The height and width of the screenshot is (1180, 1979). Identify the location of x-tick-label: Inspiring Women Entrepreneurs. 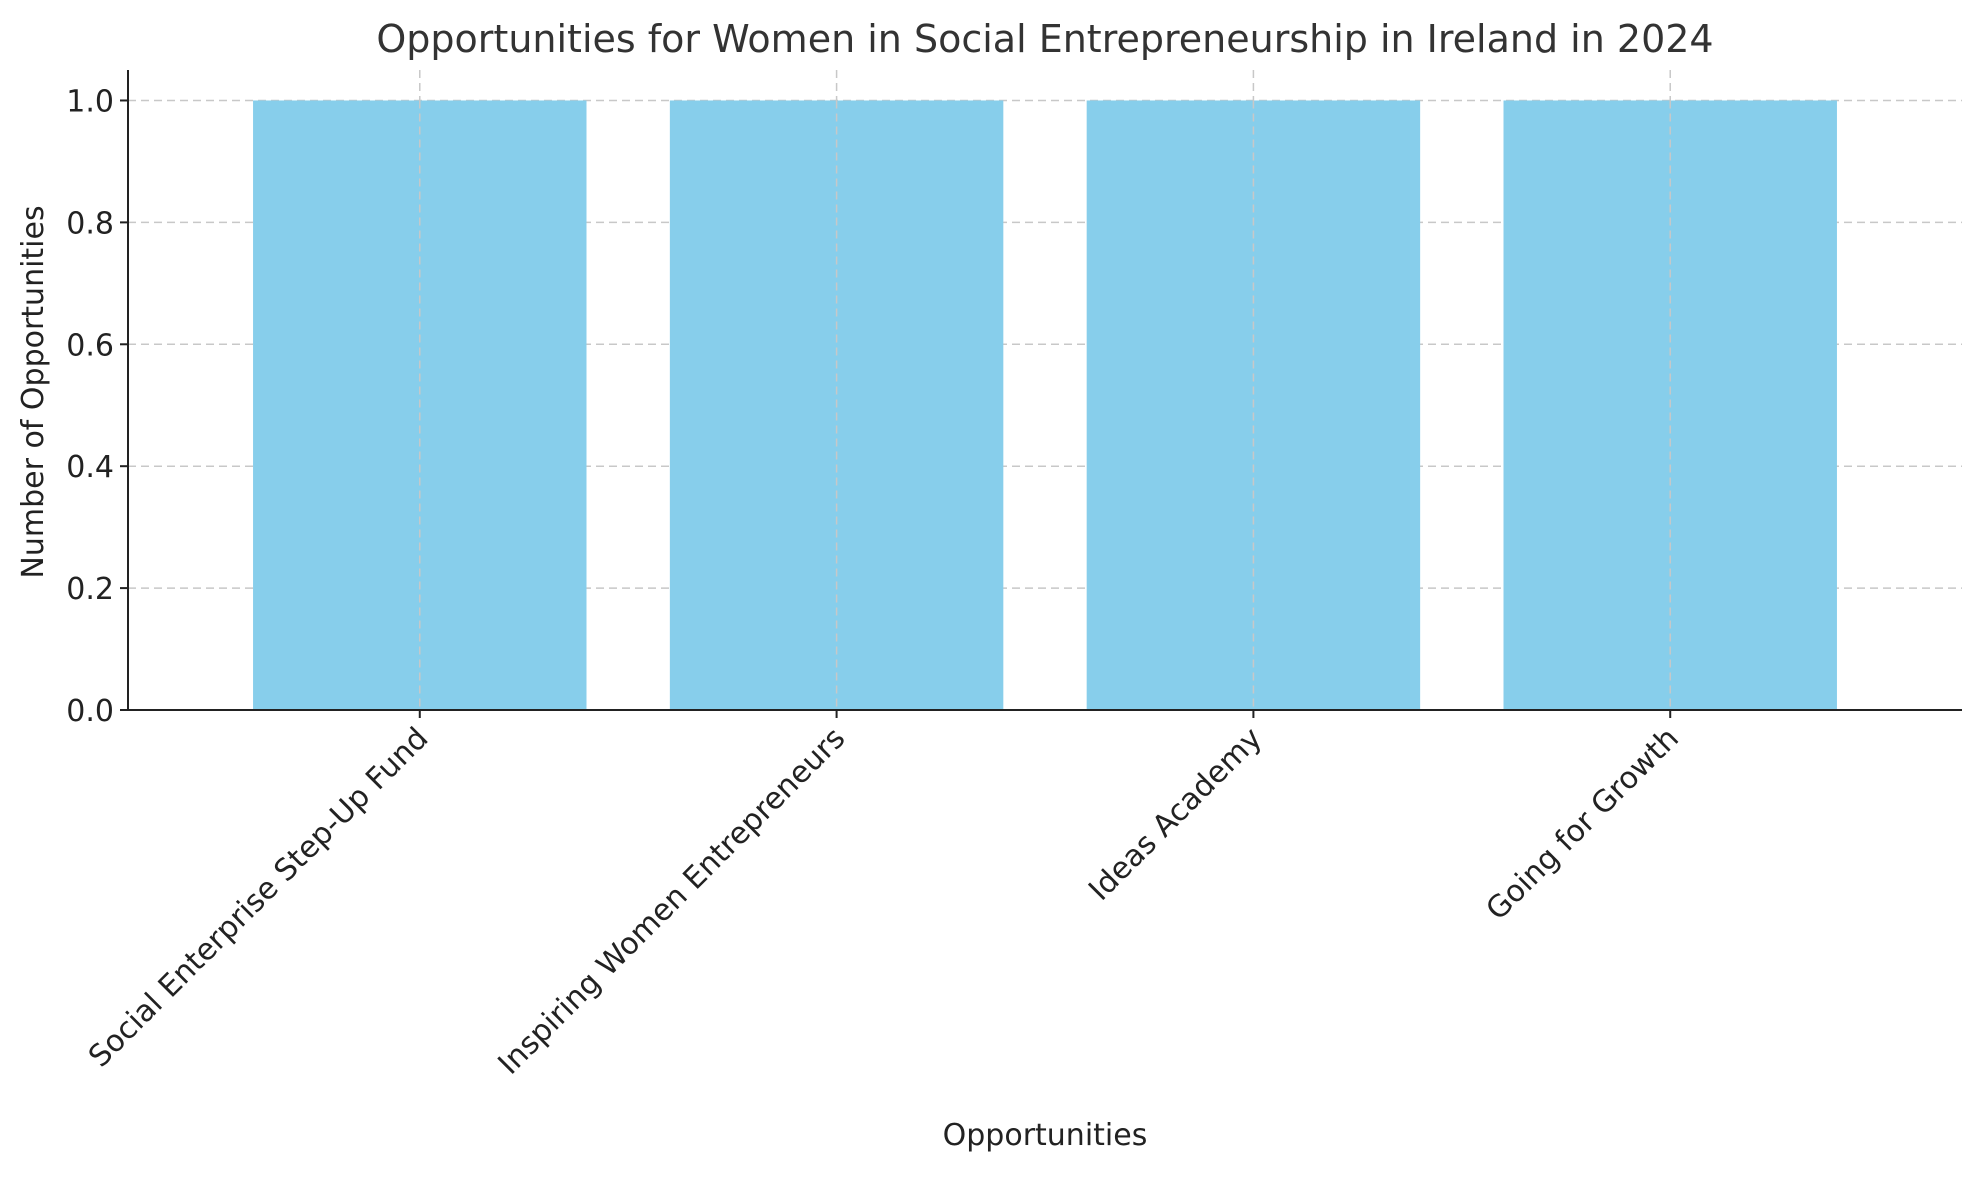
(672, 901).